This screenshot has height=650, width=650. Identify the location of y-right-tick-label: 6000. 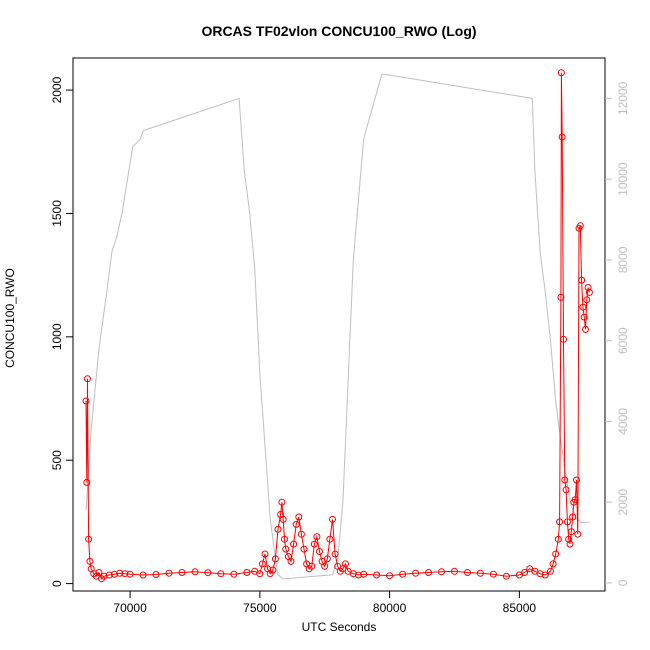
(623, 340).